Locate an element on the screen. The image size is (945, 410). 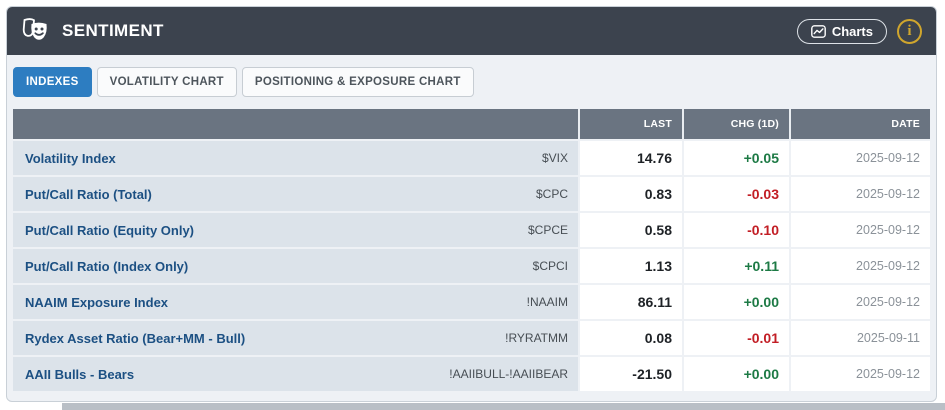
indicator-symbol: !AAIIBULL-!AAIIBEAR is located at coordinates (508, 374).